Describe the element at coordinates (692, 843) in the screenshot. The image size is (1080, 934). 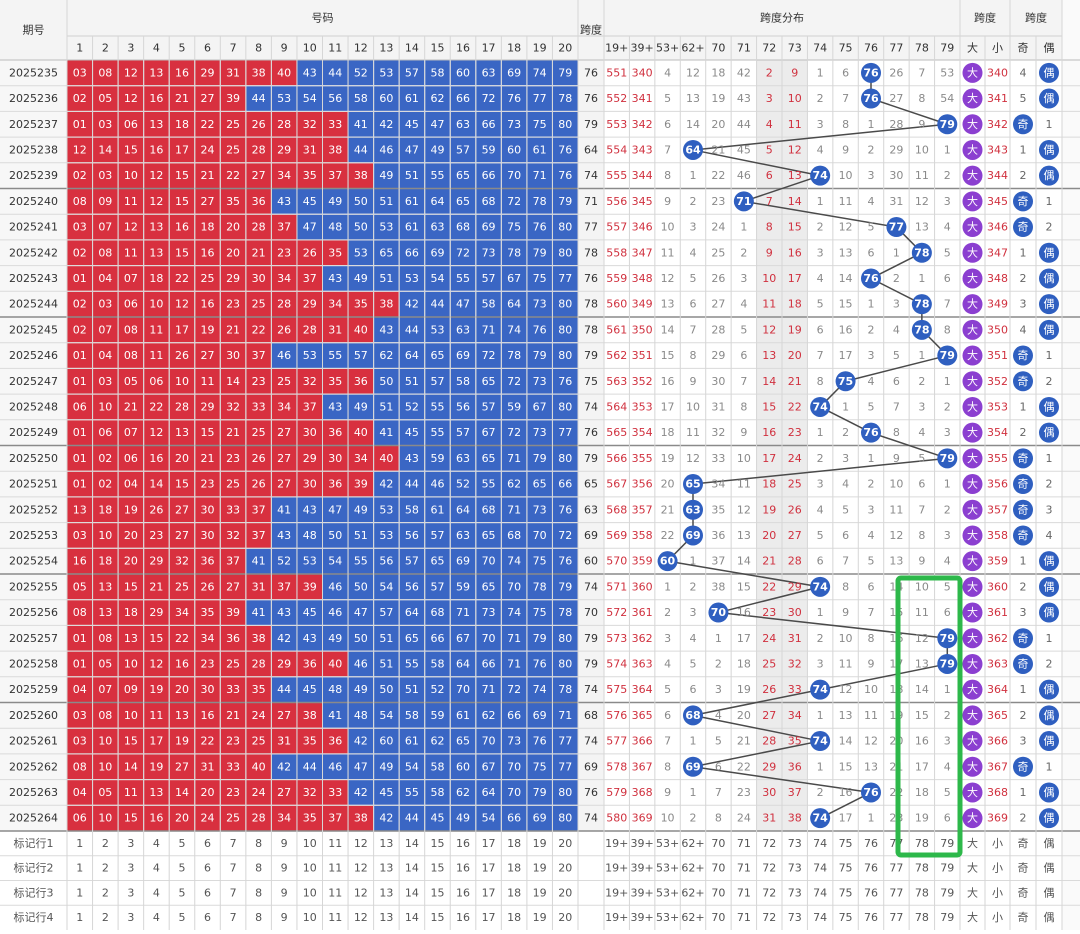
I see `footer-cell: 62+` at that location.